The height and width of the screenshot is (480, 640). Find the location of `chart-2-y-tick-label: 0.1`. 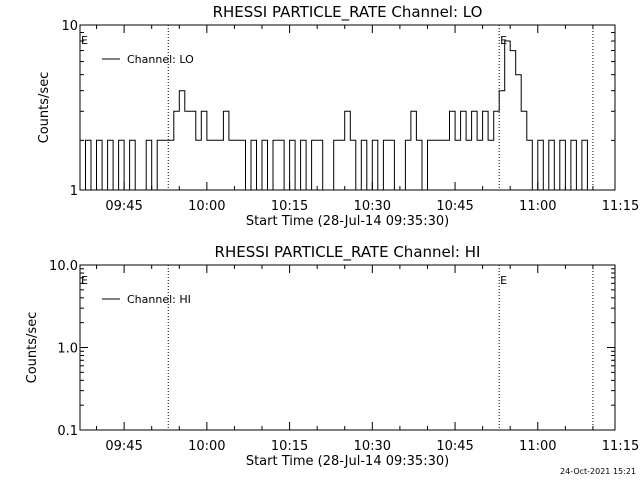

chart-2-y-tick-label: 0.1 is located at coordinates (67, 431).